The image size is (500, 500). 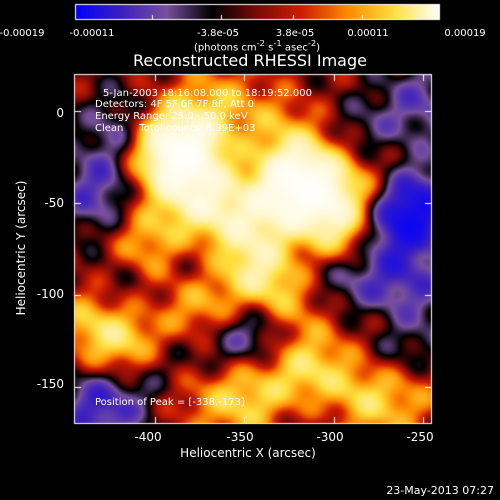 I want to click on colorbar-unit-label: (photons cm-2 s-1 asec-2), so click(x=257, y=46).